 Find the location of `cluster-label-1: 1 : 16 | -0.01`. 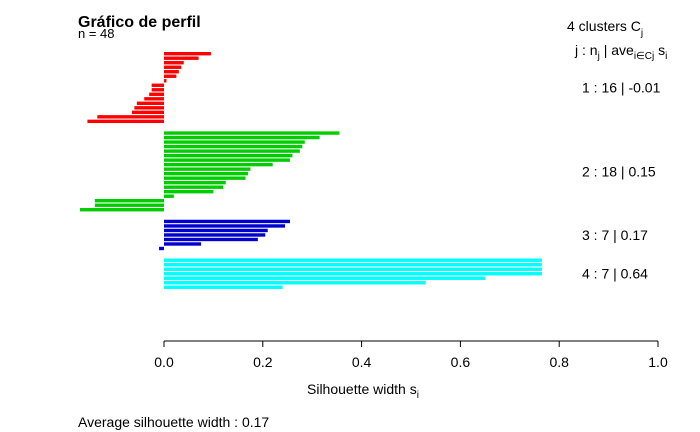

cluster-label-1: 1 : 16 | -0.01 is located at coordinates (621, 88).